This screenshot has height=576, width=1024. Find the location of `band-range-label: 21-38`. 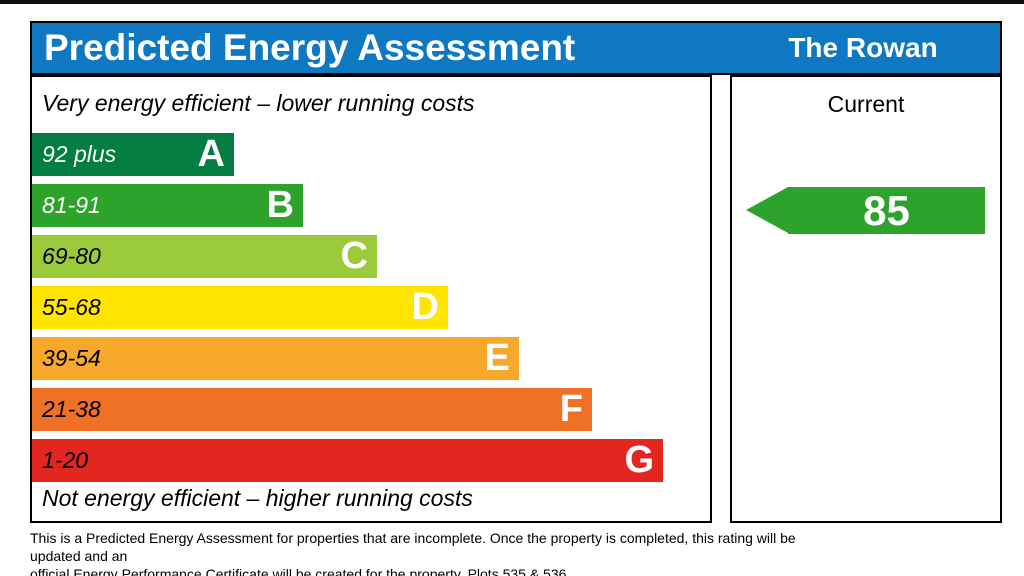

band-range-label: 21-38 is located at coordinates (71, 409).